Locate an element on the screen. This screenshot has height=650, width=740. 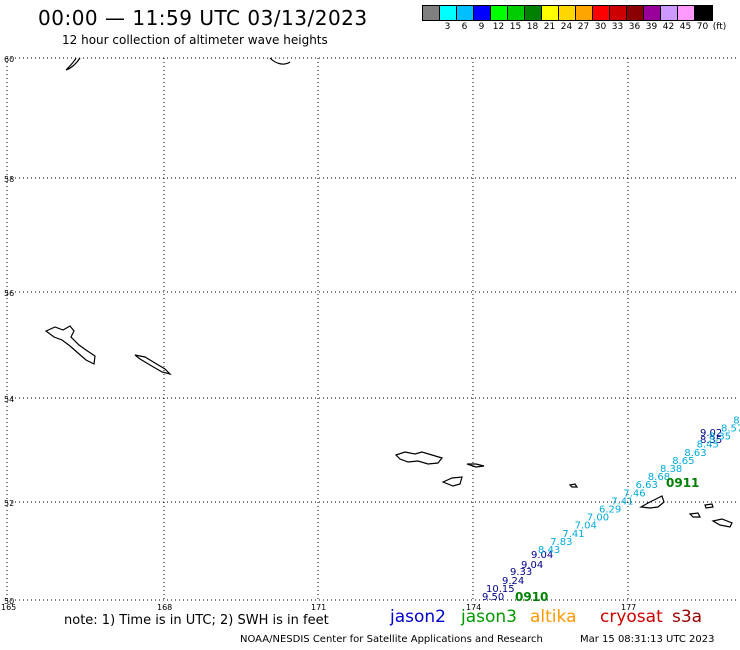
satellite-legend-altika: altika is located at coordinates (553, 617).